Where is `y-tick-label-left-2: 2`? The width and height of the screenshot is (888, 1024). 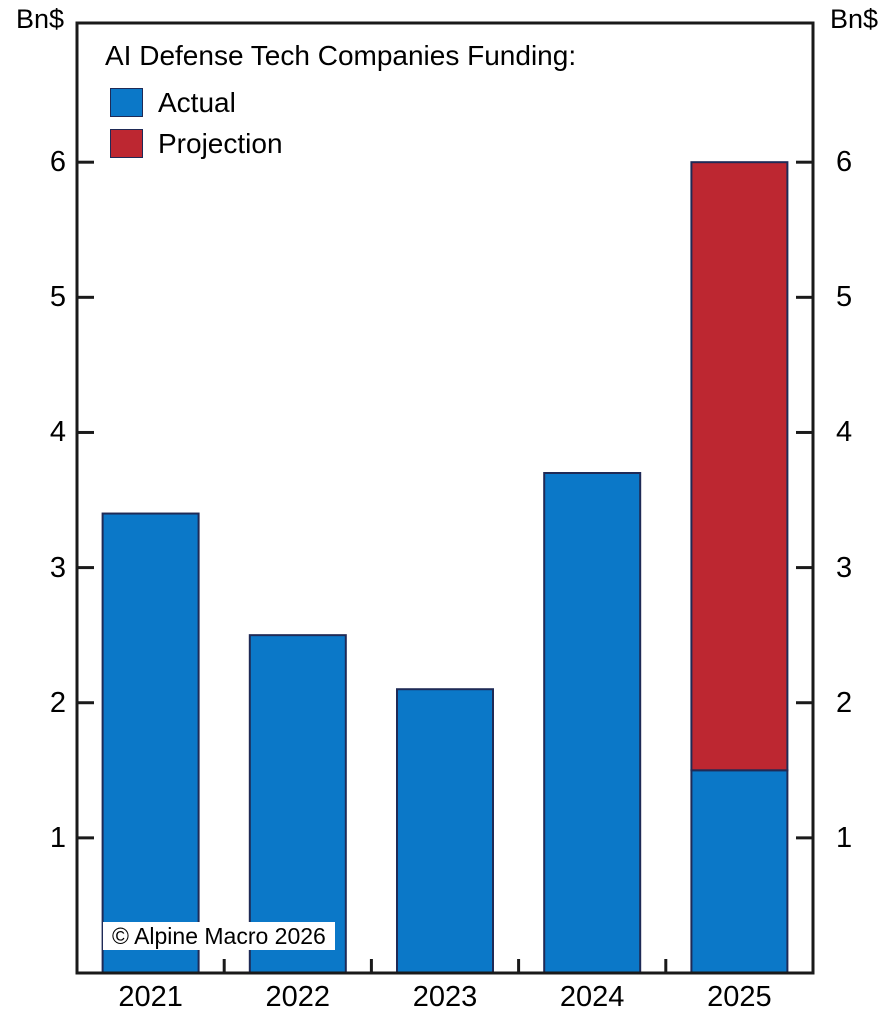 y-tick-label-left-2: 2 is located at coordinates (57, 702).